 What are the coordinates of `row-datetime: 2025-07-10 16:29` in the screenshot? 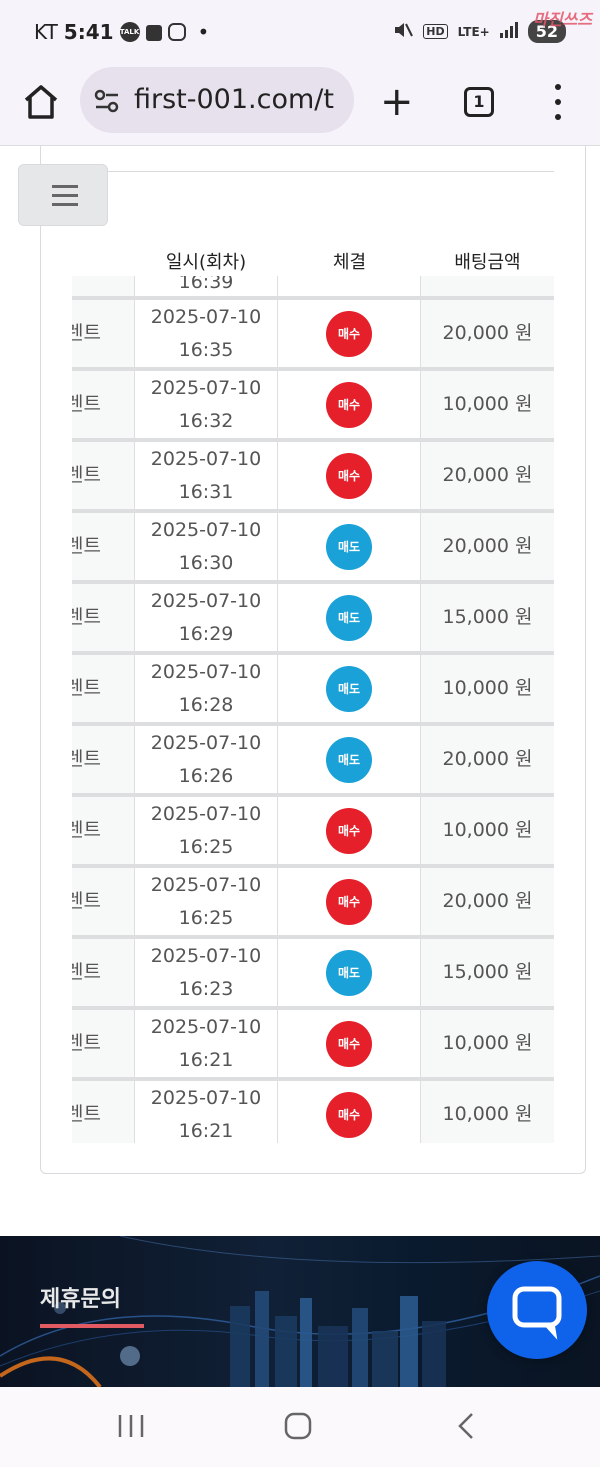 It's located at (206, 617).